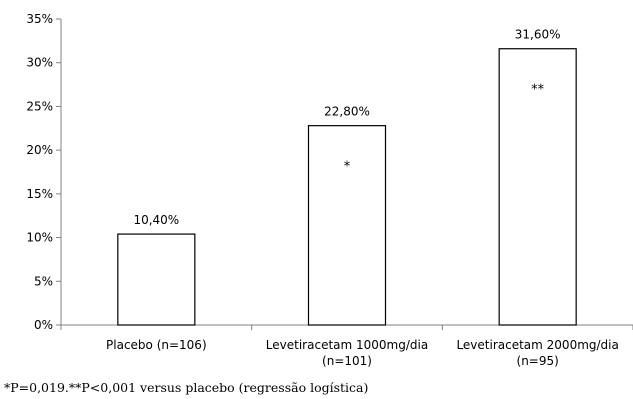  I want to click on x-axis, so click(346, 327).